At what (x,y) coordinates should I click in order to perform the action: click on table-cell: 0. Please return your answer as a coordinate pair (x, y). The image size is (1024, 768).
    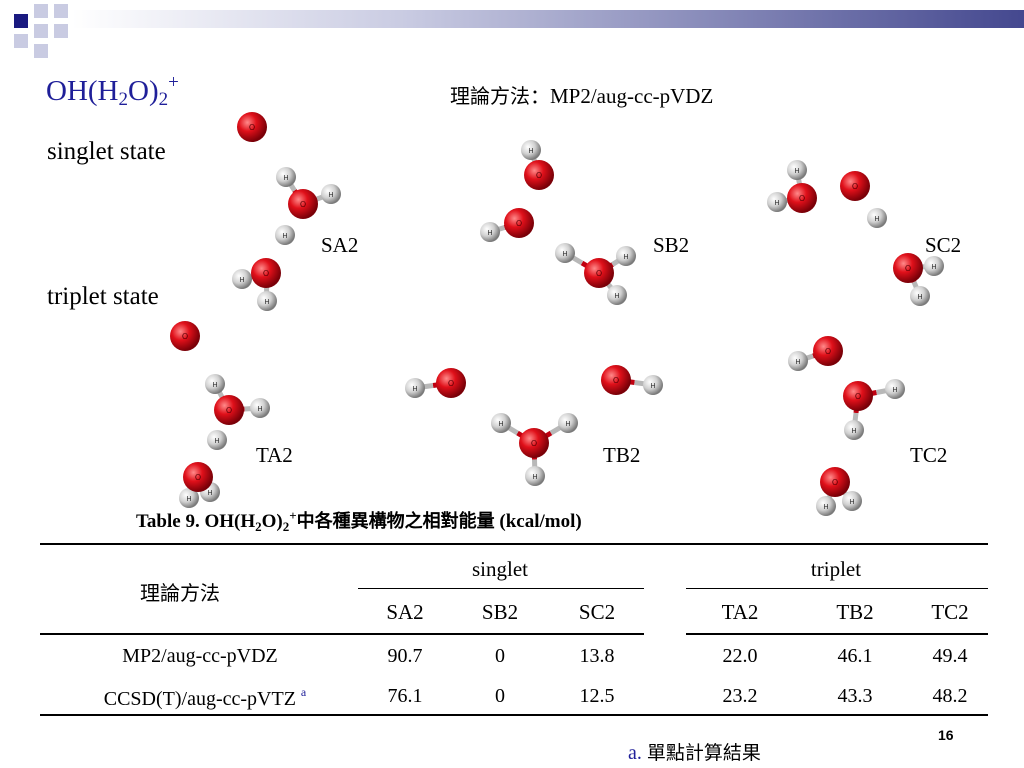
    Looking at the image, I should click on (500, 656).